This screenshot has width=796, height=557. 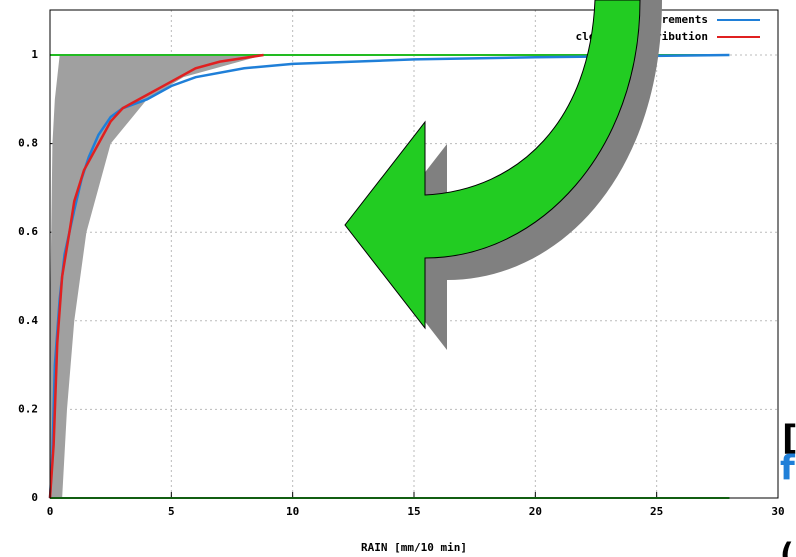 What do you see at coordinates (535, 511) in the screenshot?
I see `x-tick-label: 20` at bounding box center [535, 511].